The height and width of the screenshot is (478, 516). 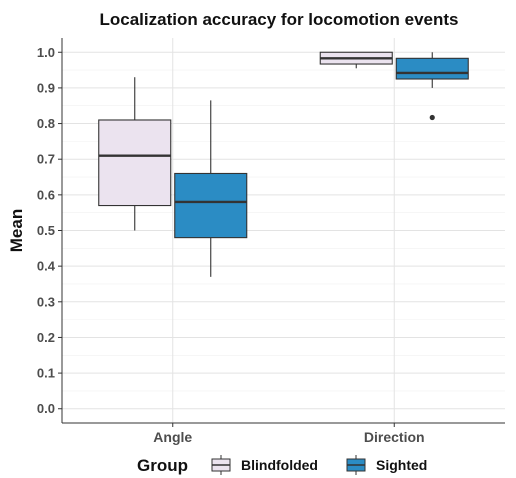 I want to click on box-blindfolded-angle, so click(x=135, y=154).